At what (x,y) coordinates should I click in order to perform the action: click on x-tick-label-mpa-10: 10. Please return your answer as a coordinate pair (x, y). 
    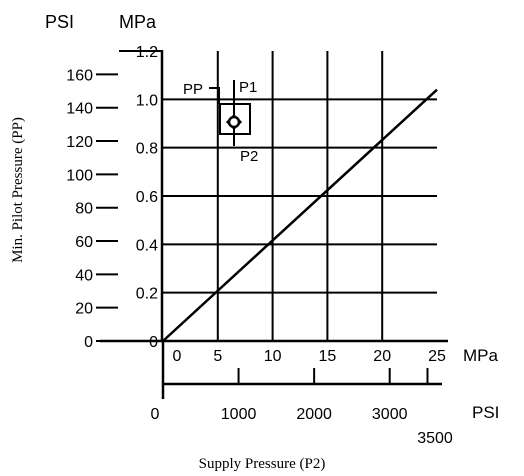
    Looking at the image, I should click on (273, 356).